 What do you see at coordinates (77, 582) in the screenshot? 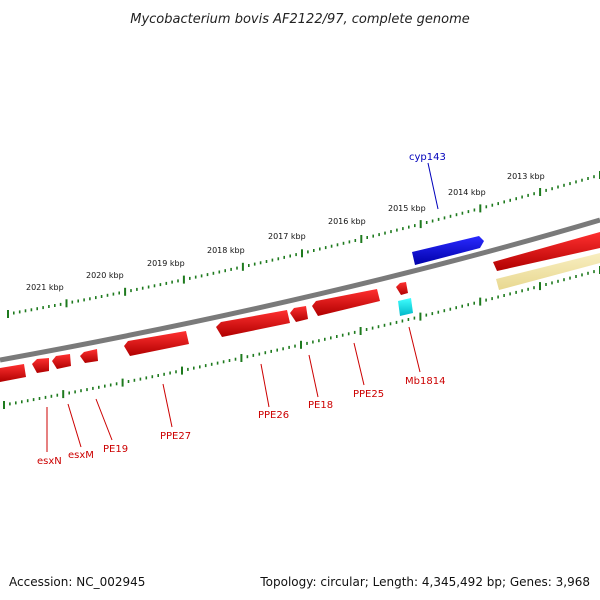
I see `accession-label: Accession: NC_002945` at bounding box center [77, 582].